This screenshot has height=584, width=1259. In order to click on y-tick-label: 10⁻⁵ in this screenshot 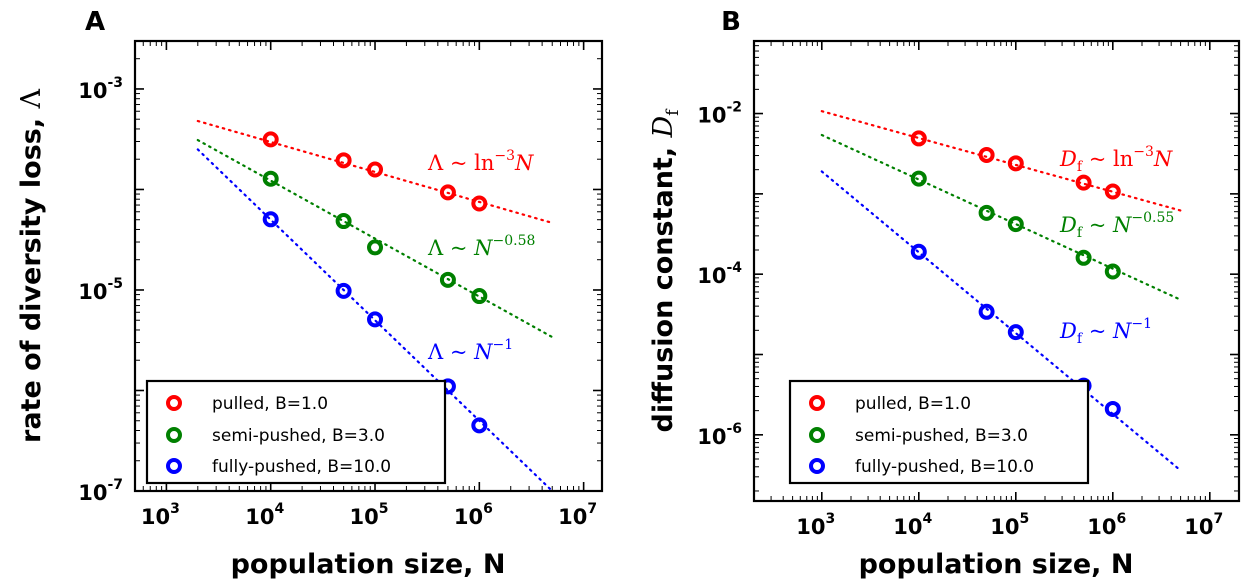, I will do `click(100, 290)`.